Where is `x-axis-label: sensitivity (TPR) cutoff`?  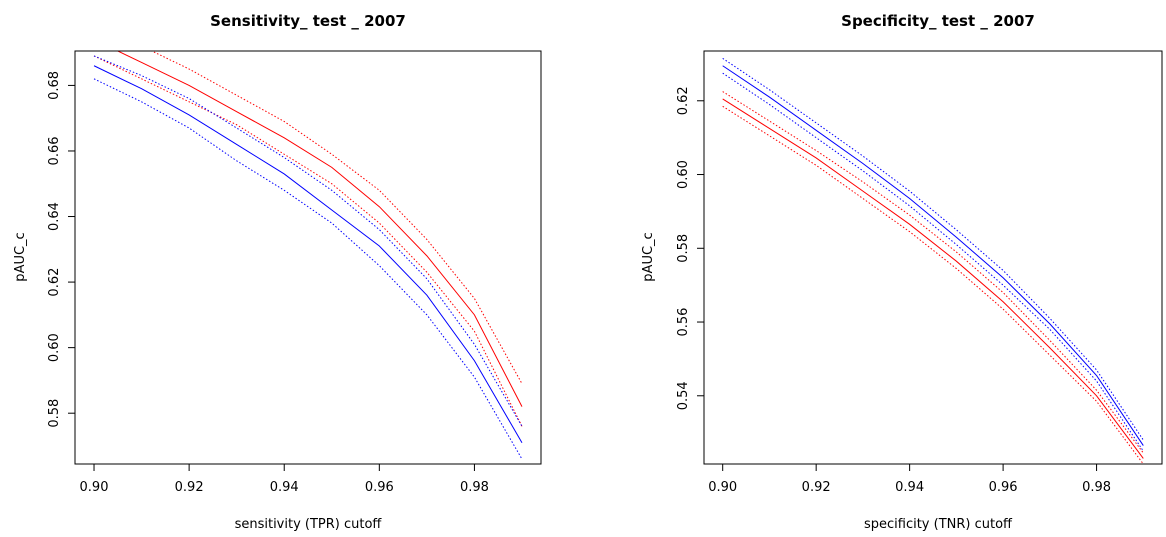 x-axis-label: sensitivity (TPR) cutoff is located at coordinates (309, 524).